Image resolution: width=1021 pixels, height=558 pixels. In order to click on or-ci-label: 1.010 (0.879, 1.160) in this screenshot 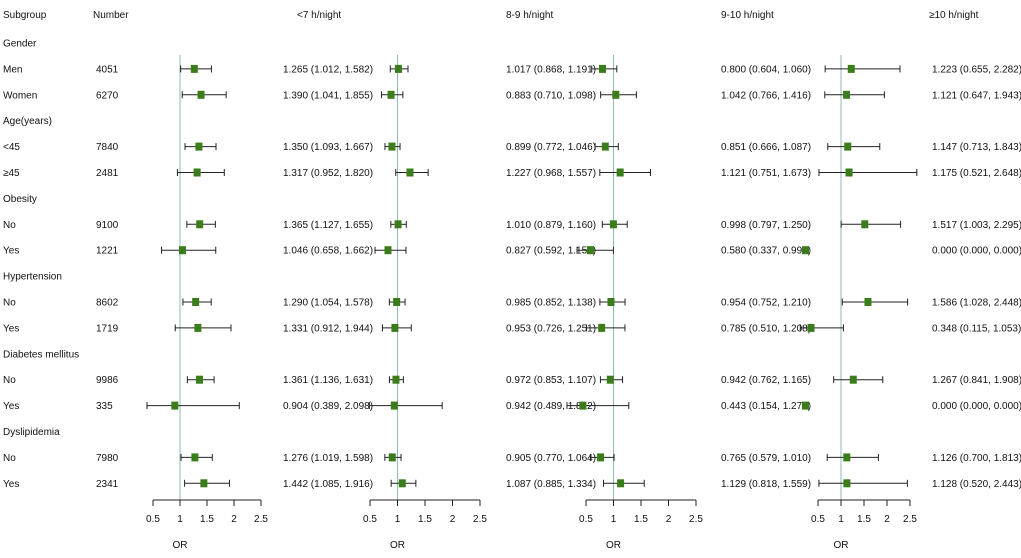, I will do `click(551, 225)`.